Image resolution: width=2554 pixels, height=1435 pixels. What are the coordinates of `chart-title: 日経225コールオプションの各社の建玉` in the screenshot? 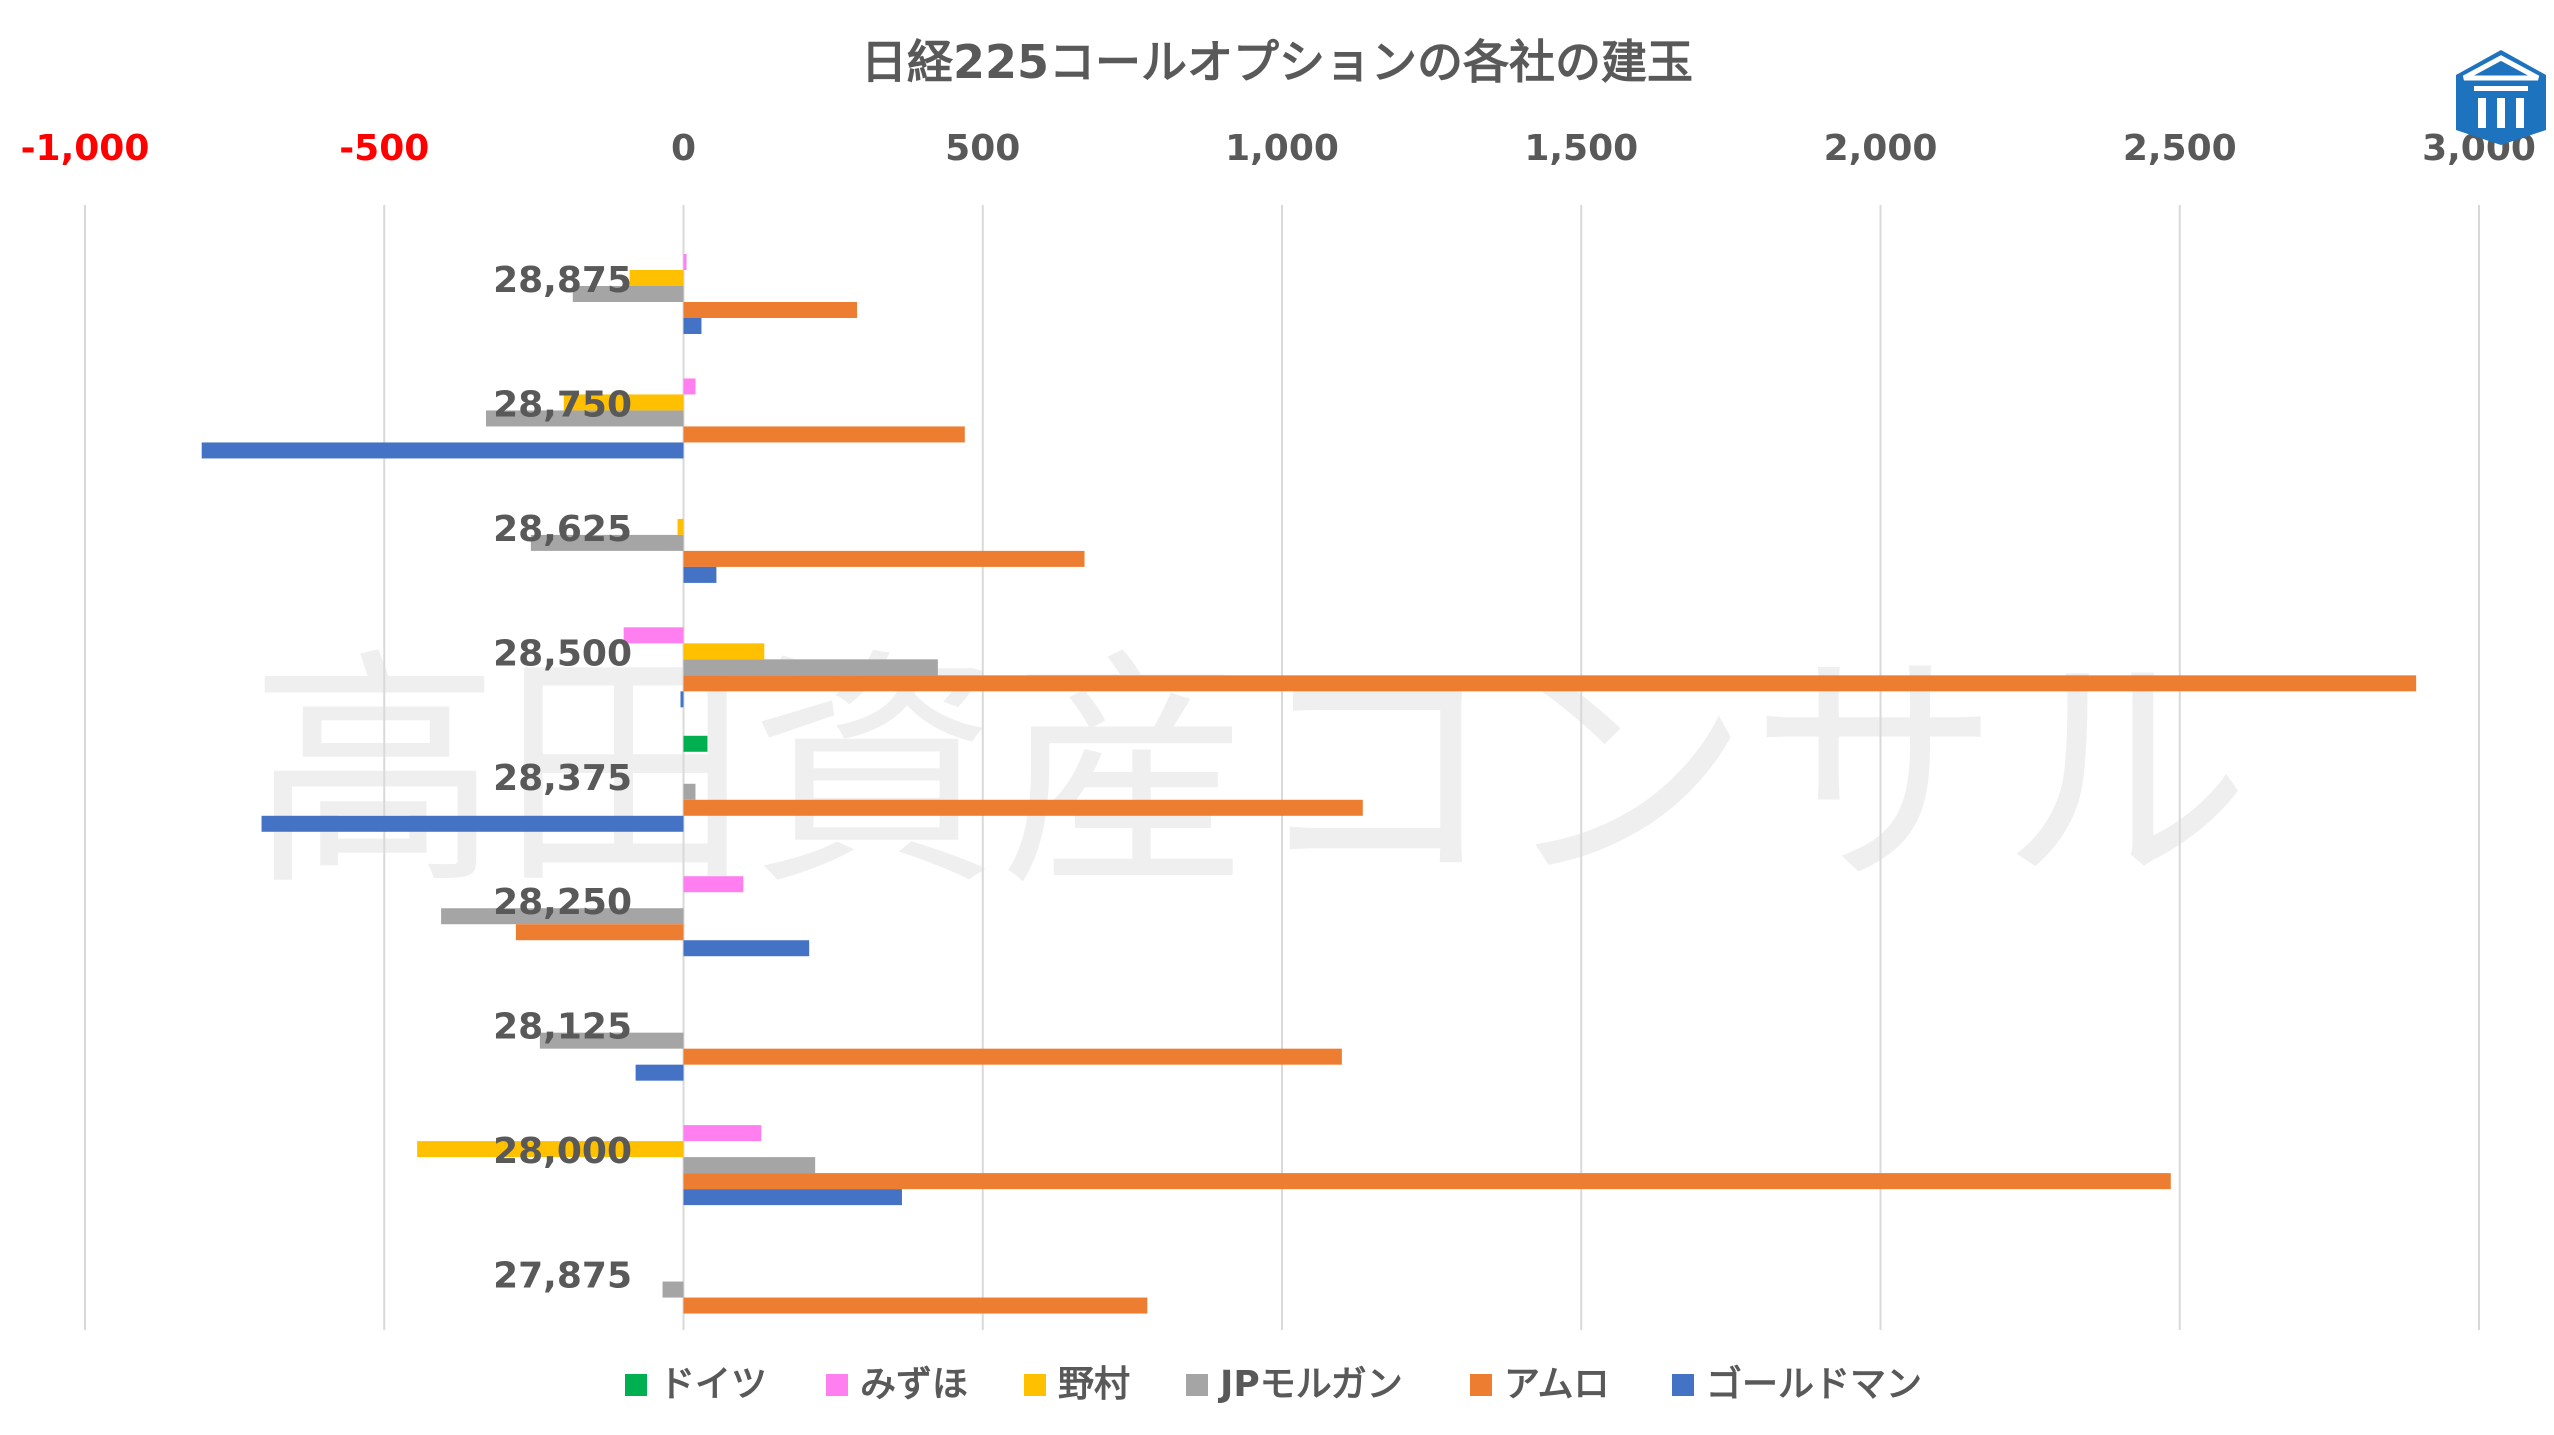 It's located at (1277, 62).